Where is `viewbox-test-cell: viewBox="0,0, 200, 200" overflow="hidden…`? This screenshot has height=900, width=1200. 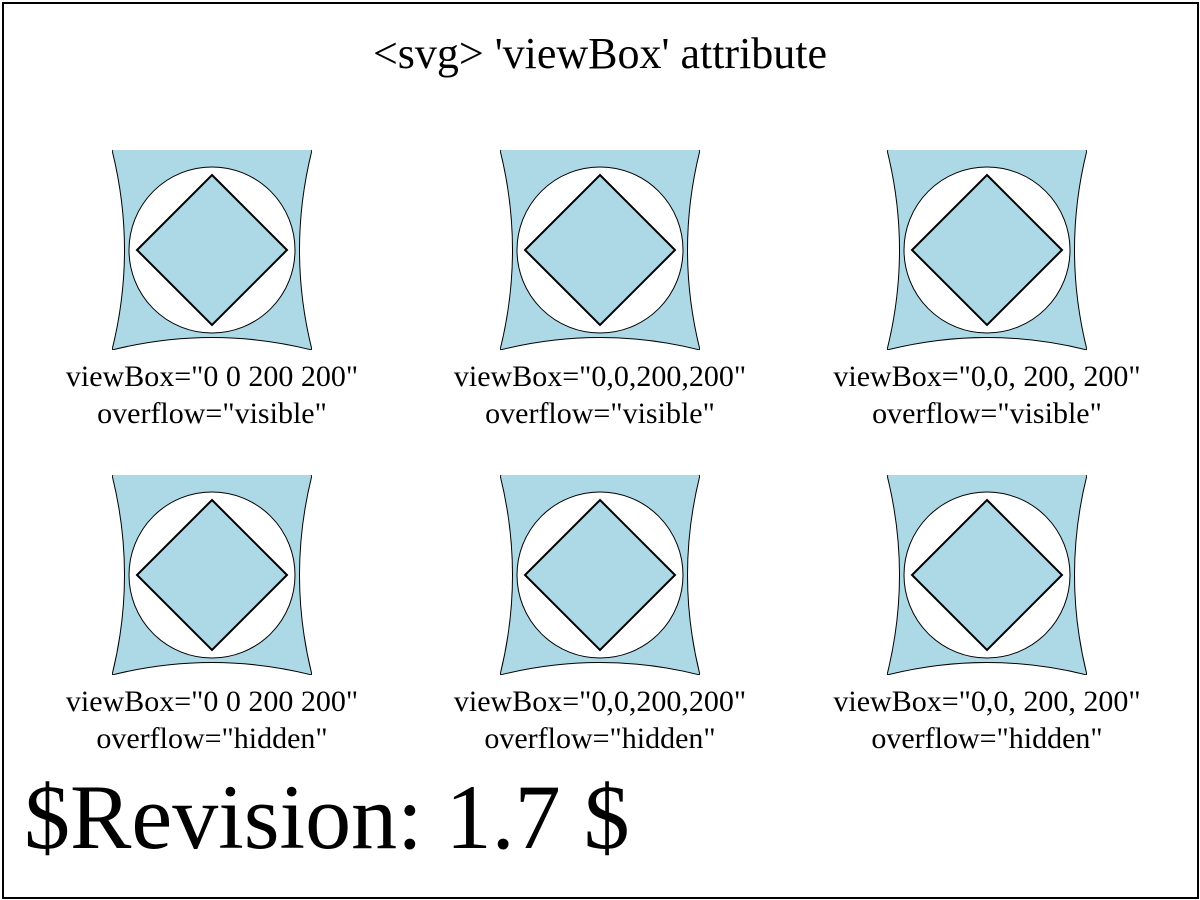 viewbox-test-cell: viewBox="0,0, 200, 200" overflow="hidden… is located at coordinates (987, 615).